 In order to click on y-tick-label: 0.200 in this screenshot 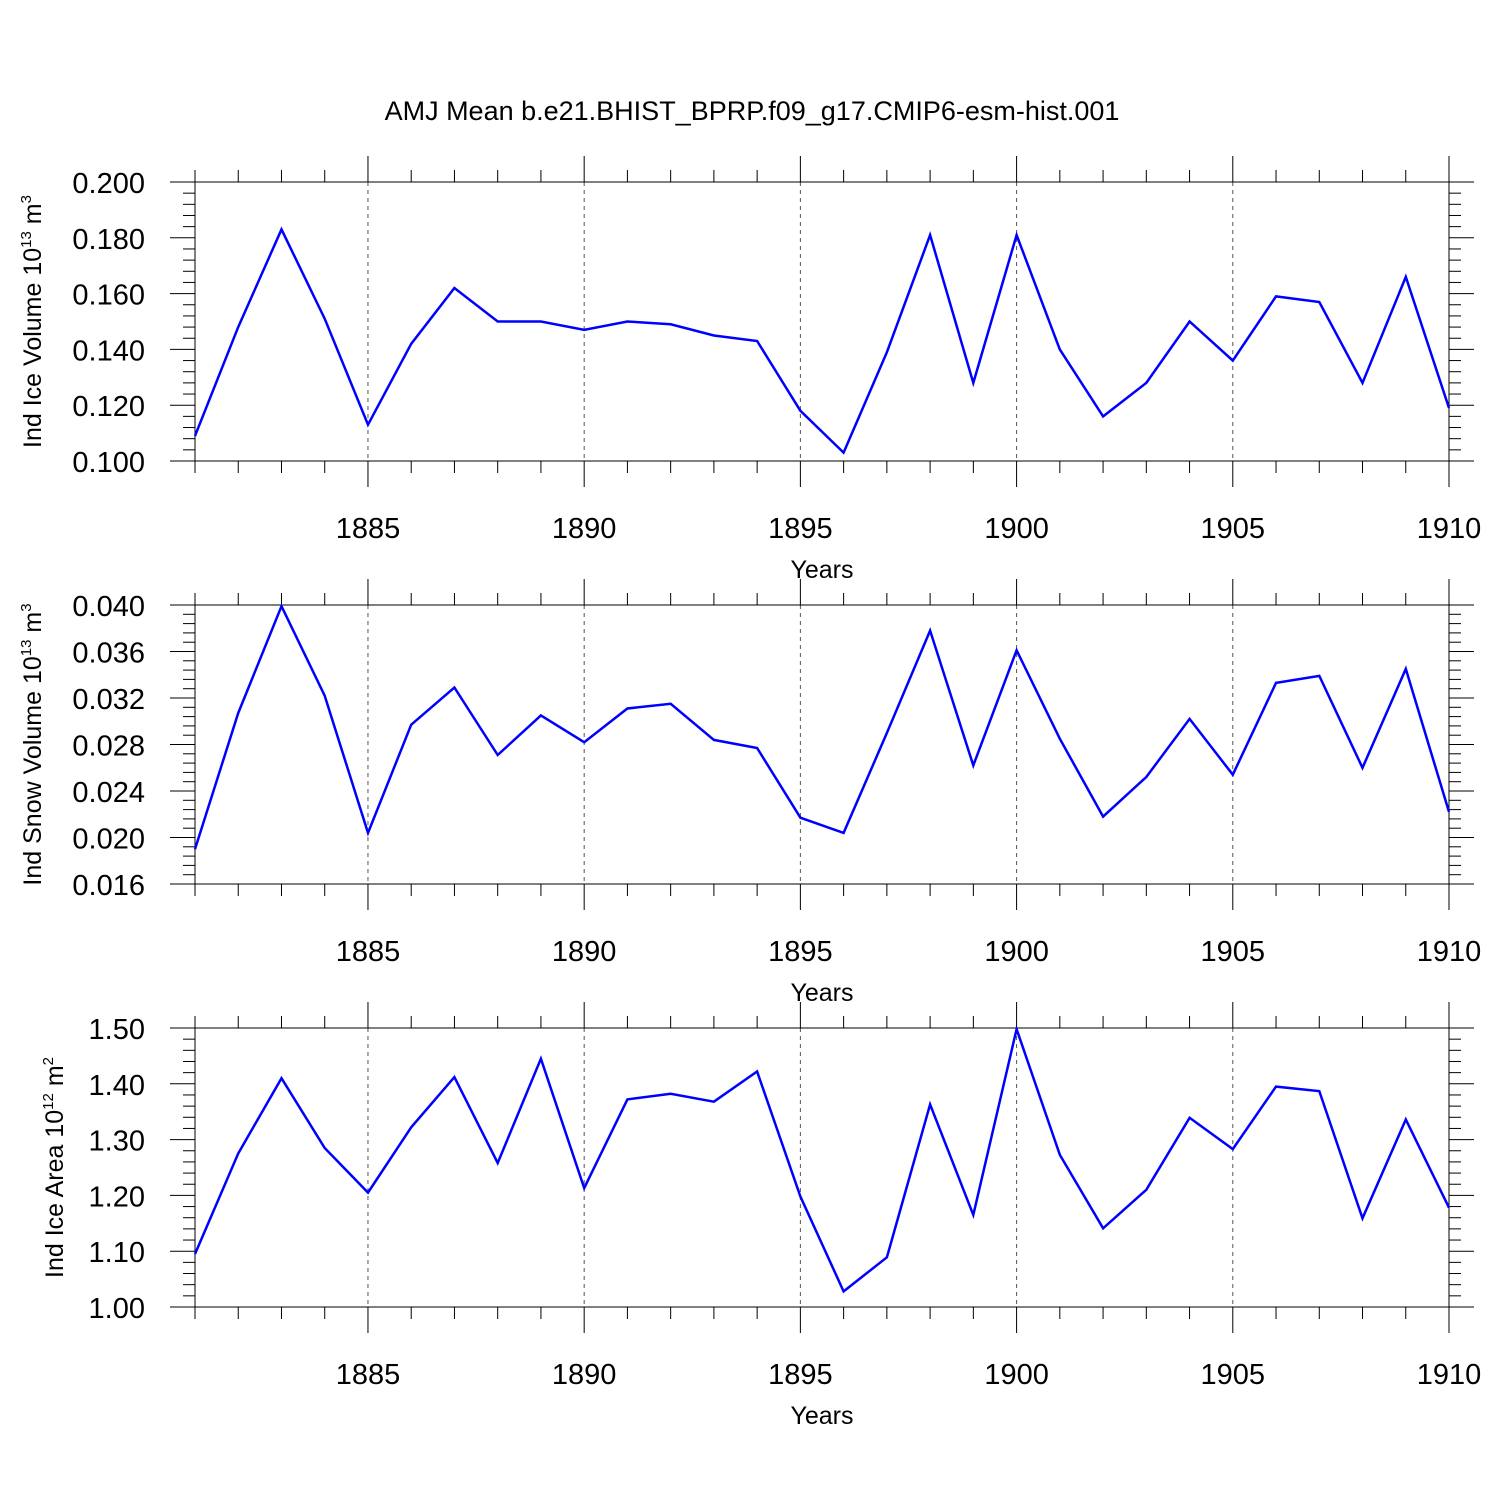, I will do `click(108, 184)`.